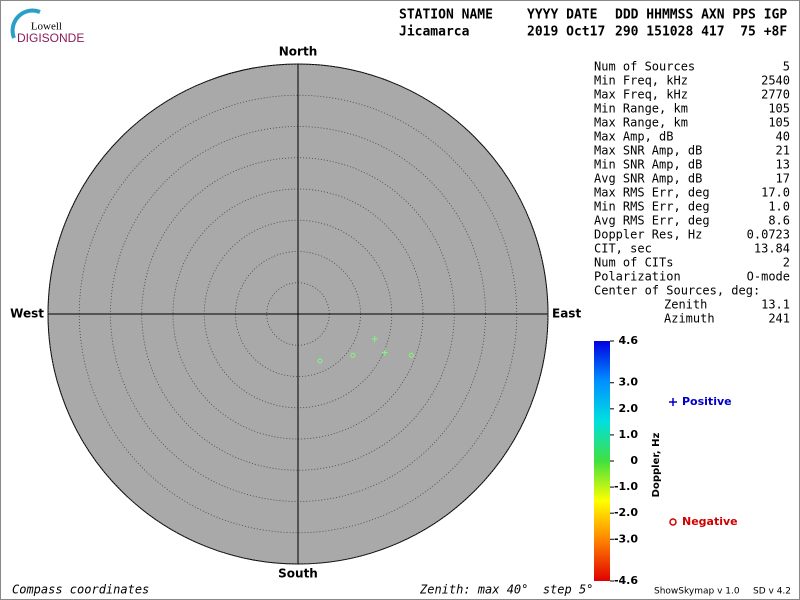  Describe the element at coordinates (779, 207) in the screenshot. I see `stat-value: 1.0` at that location.